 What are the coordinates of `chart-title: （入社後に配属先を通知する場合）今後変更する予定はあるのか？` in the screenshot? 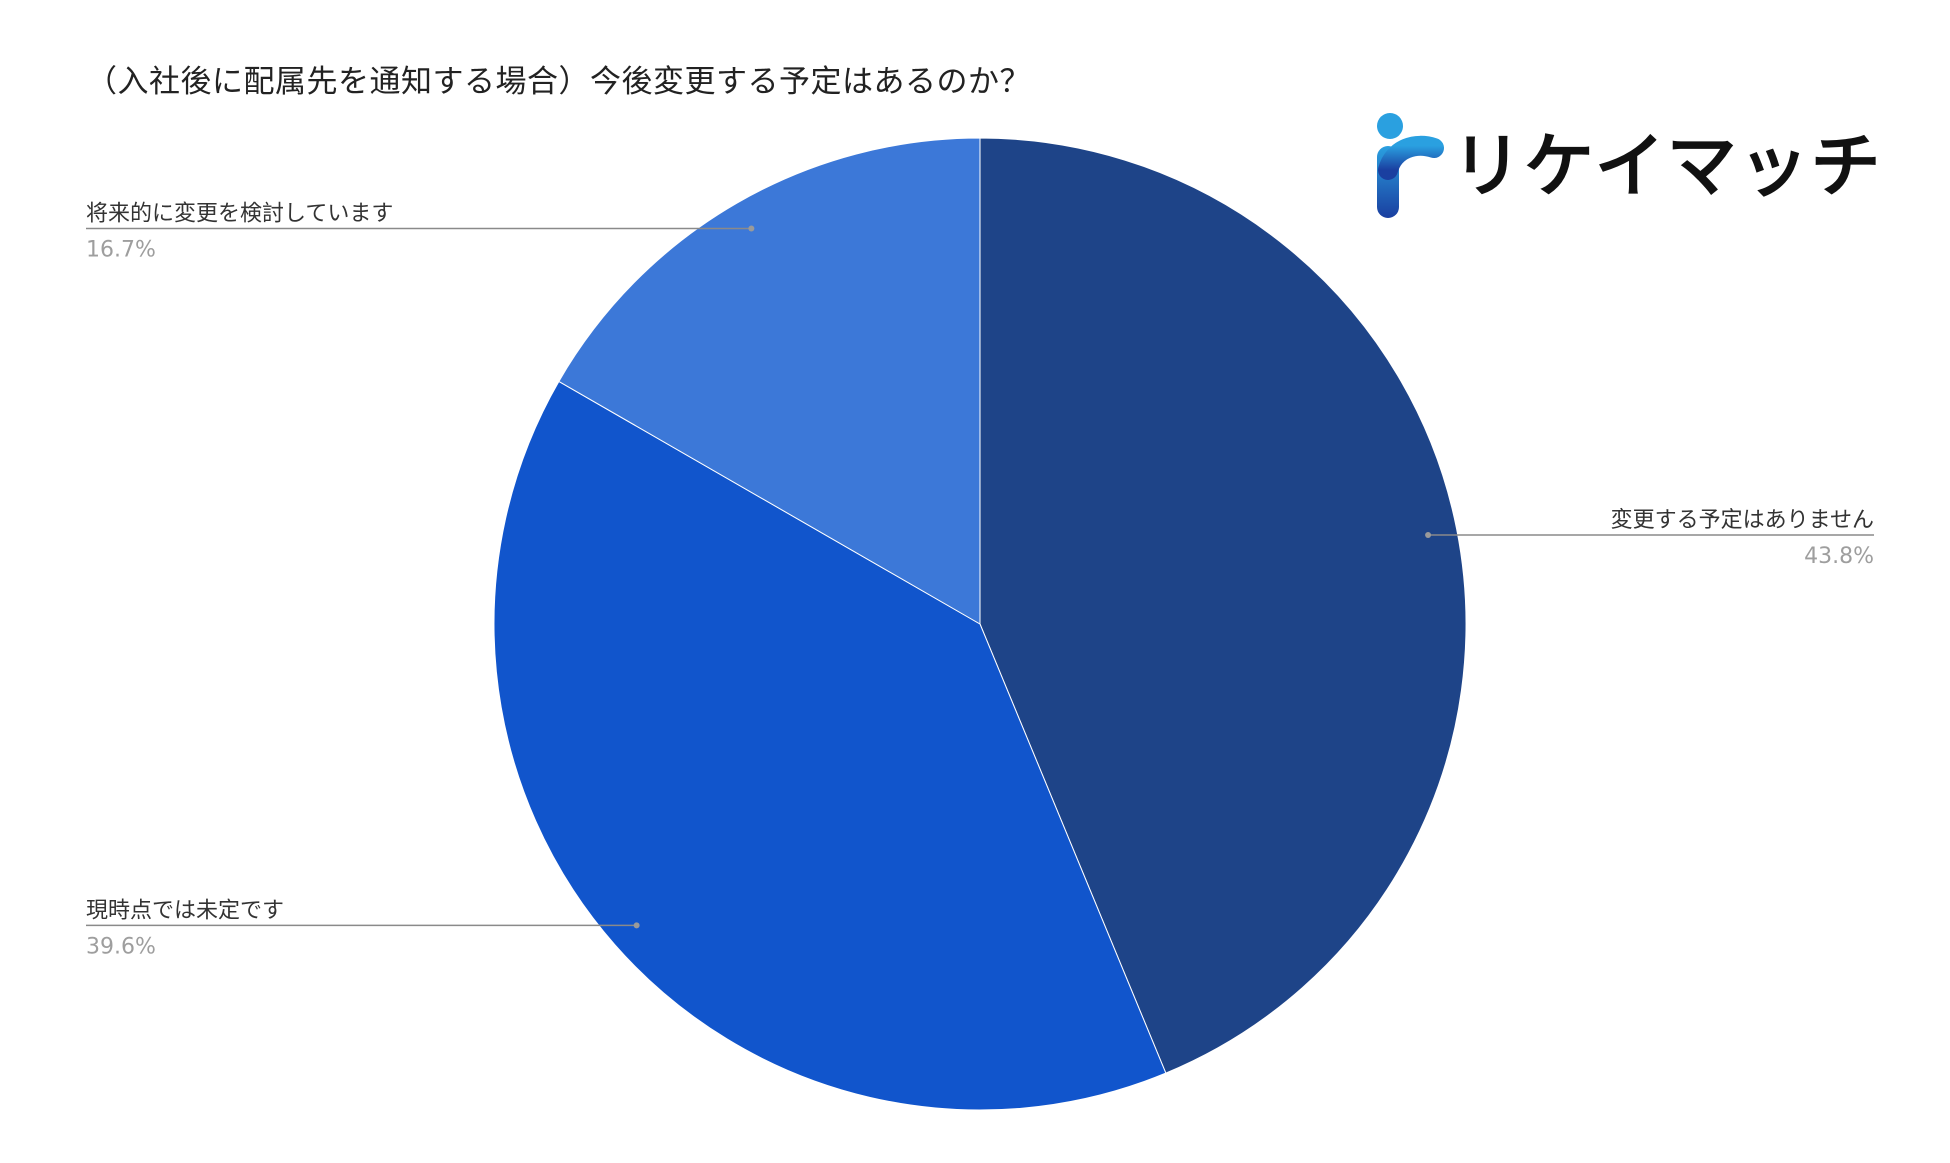 It's located at (558, 82).